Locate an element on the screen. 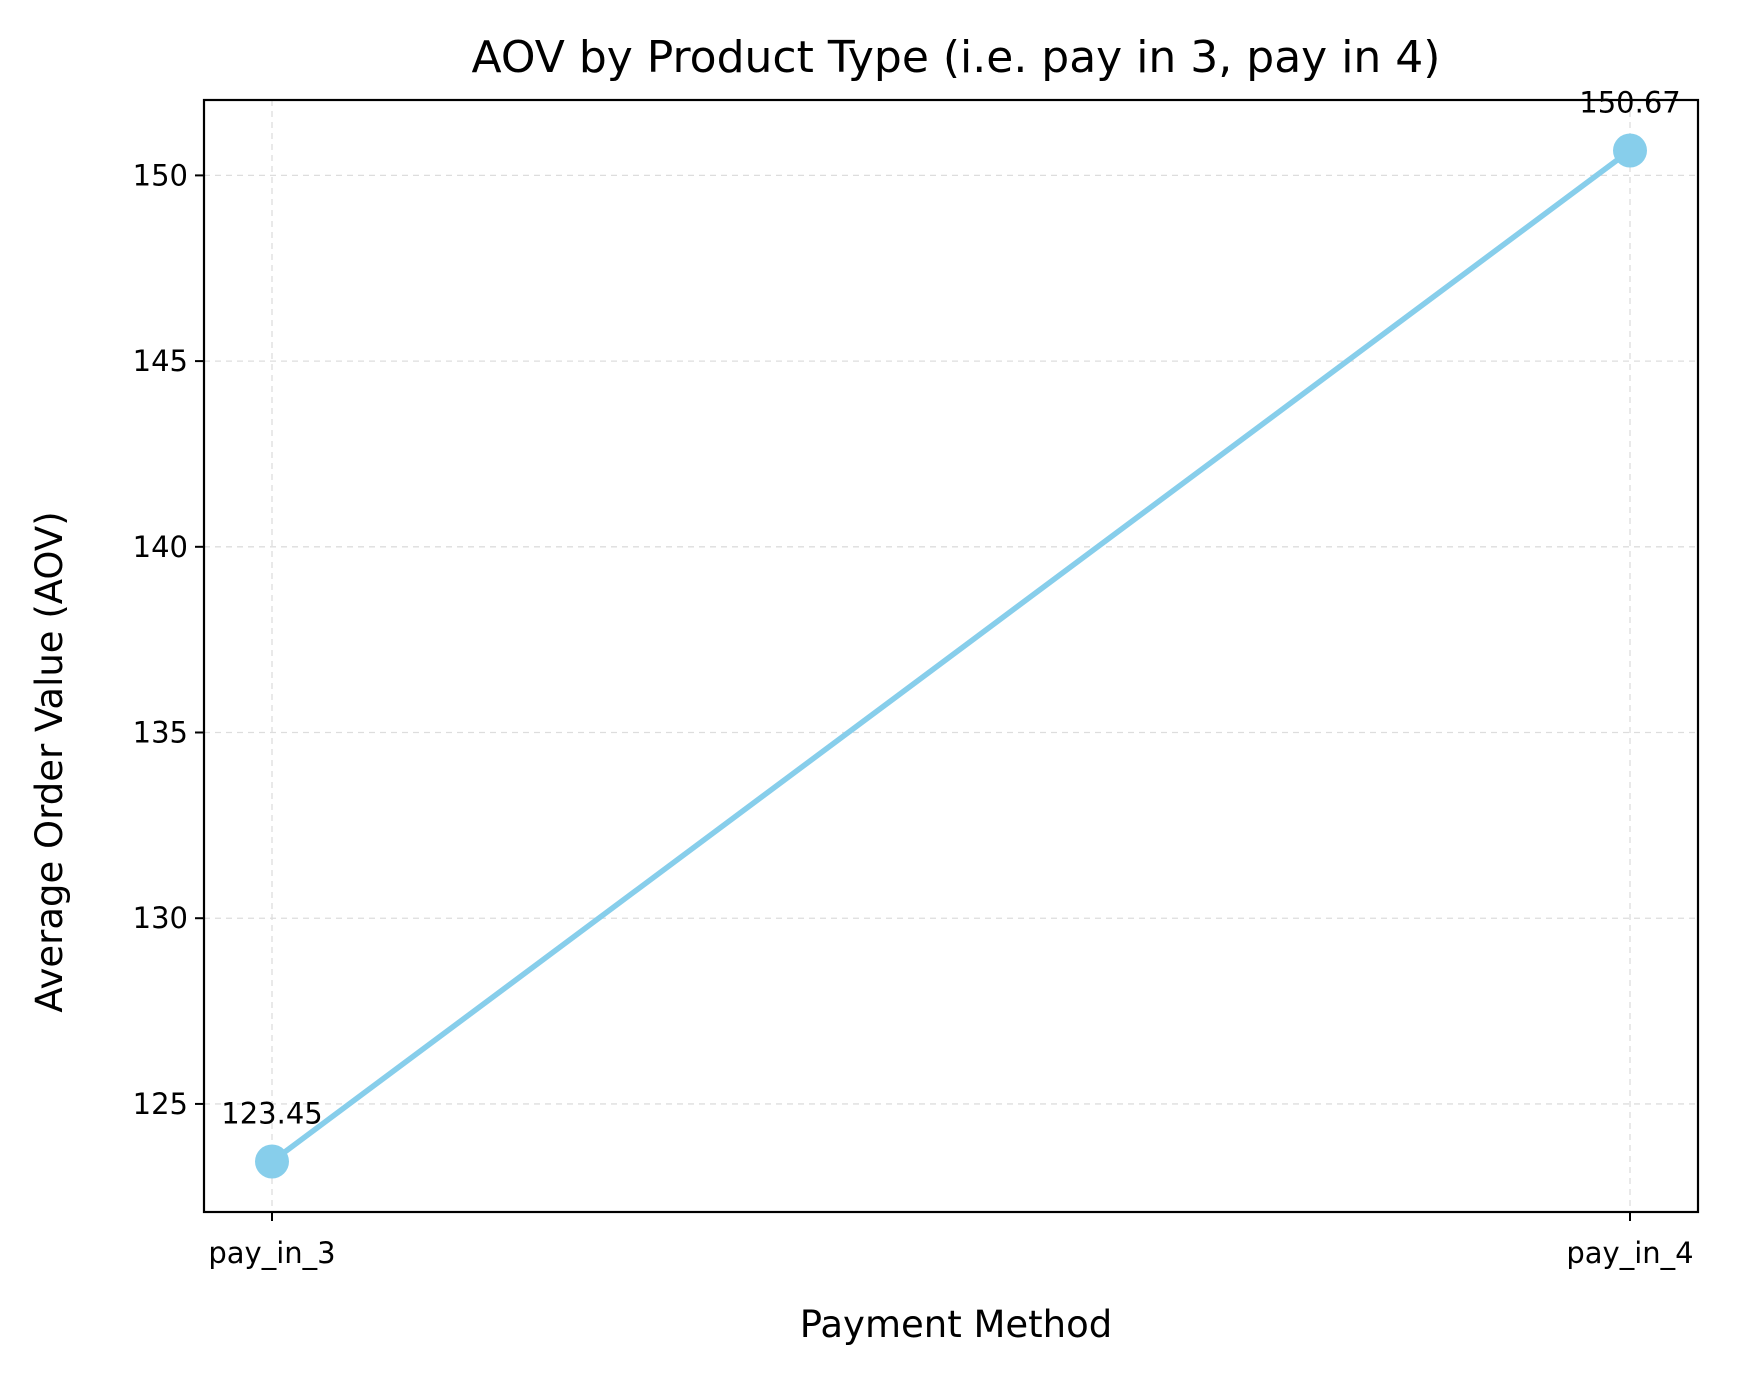  y-tick-label-150: 150 is located at coordinates (160, 175).